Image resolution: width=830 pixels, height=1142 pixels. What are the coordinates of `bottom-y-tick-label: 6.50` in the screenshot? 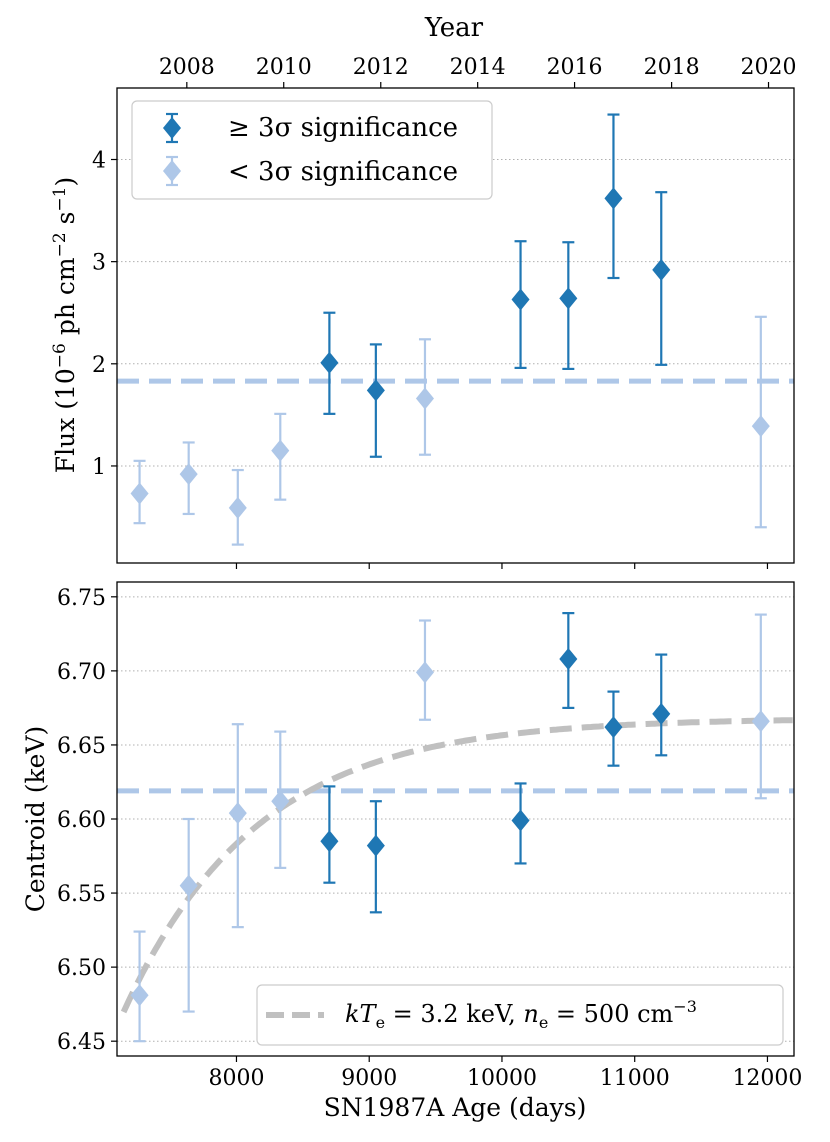 It's located at (81, 968).